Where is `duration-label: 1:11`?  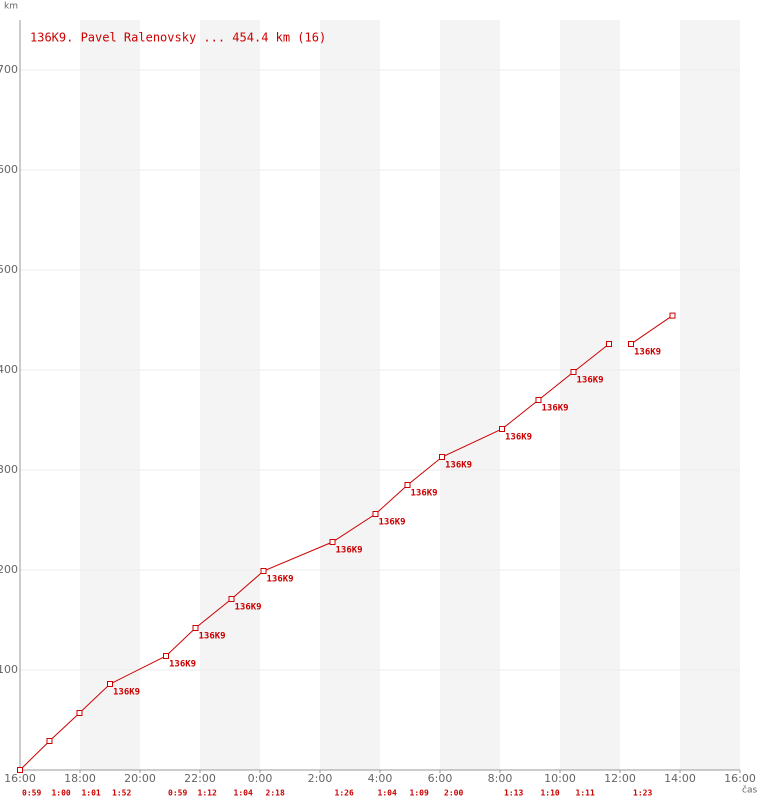
duration-label: 1:11 is located at coordinates (585, 793).